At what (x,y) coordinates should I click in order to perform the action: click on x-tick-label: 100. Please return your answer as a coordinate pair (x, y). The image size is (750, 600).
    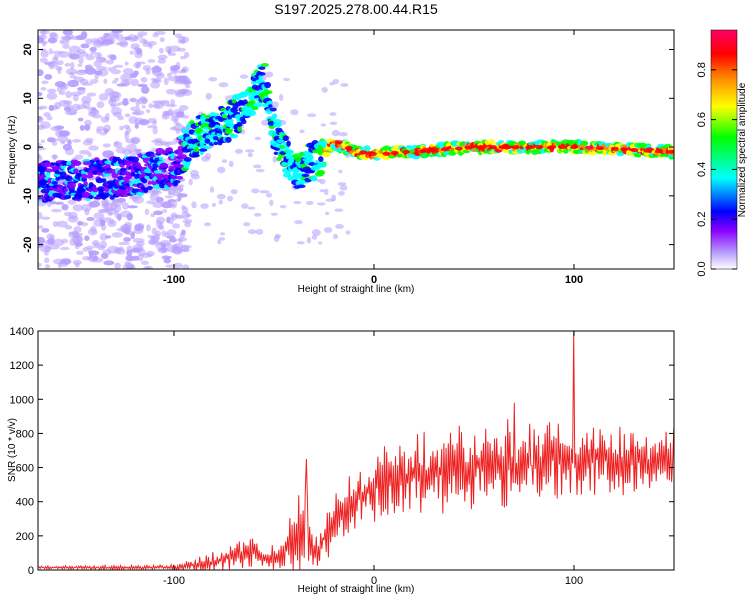
    Looking at the image, I should click on (574, 581).